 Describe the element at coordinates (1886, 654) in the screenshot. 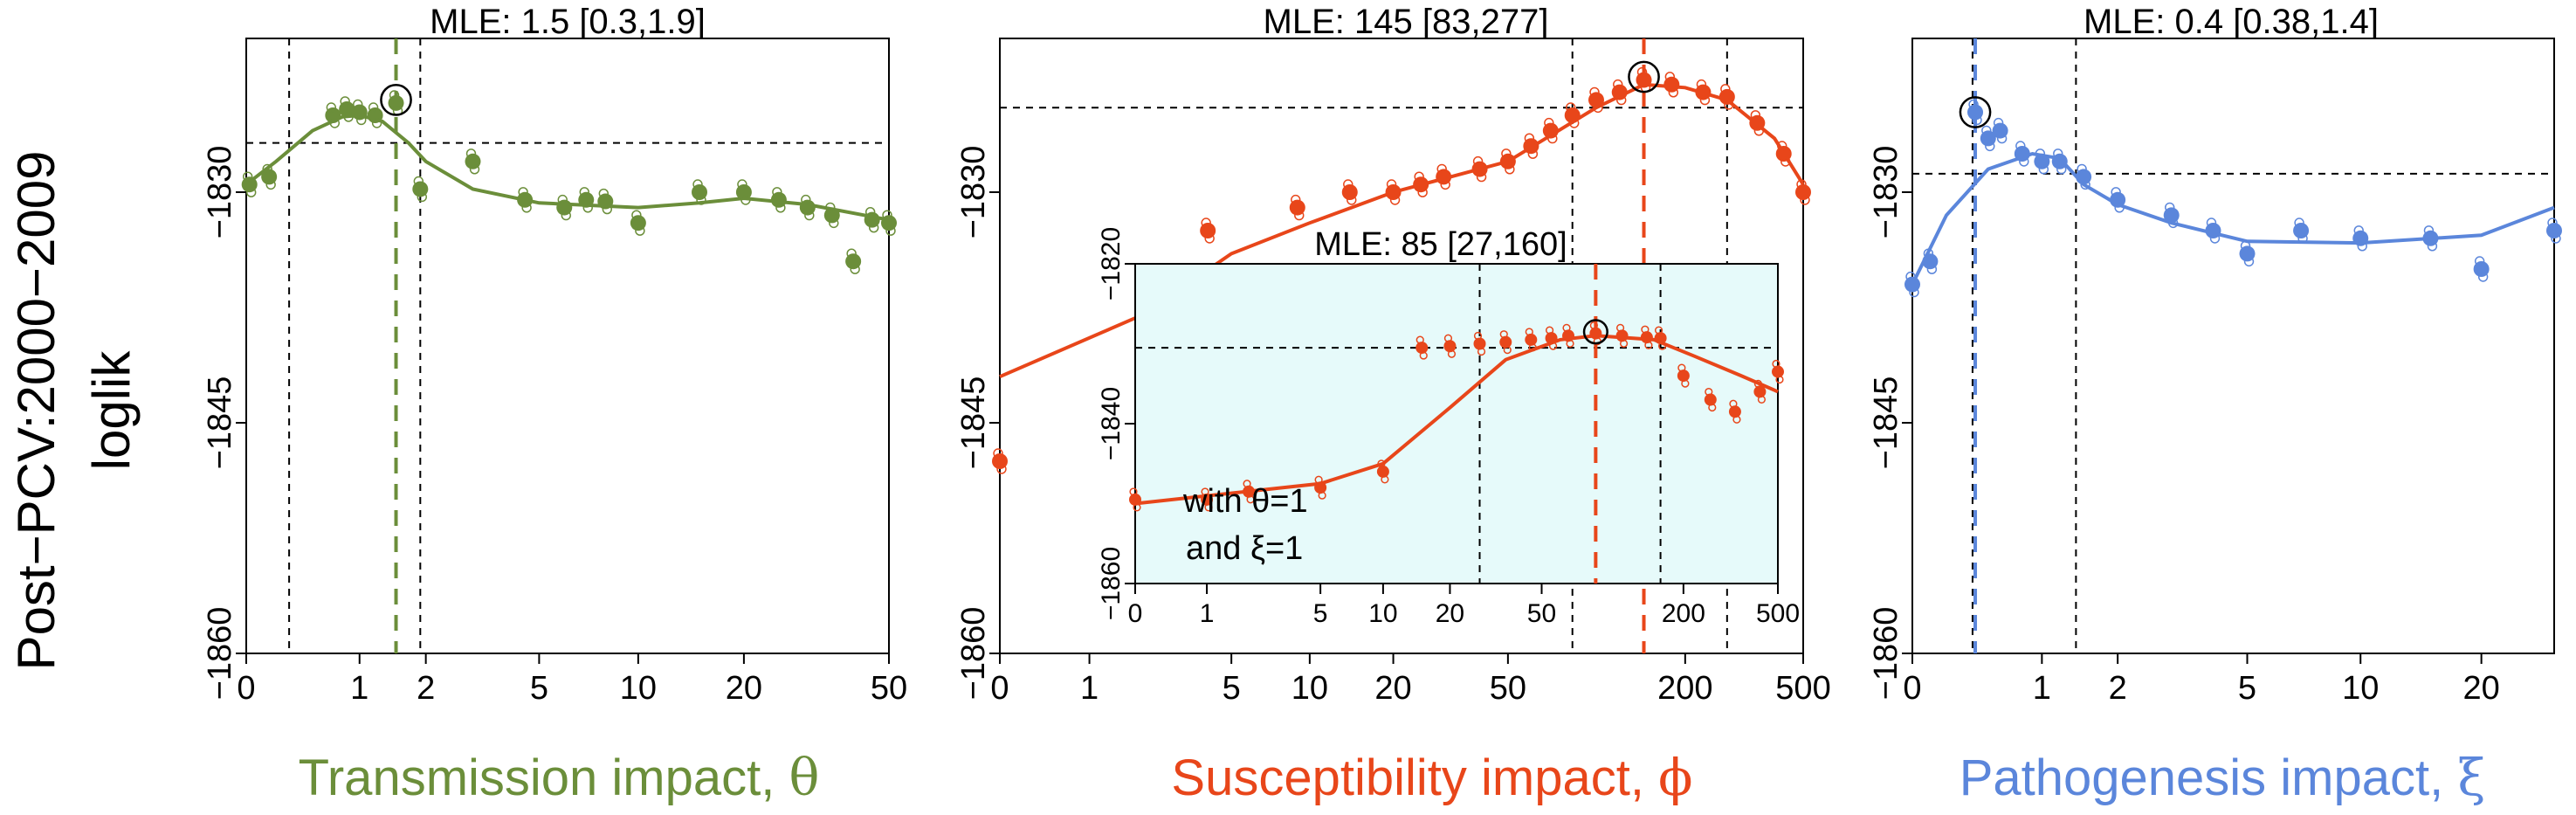

I see `y-tick-label: −1860` at that location.